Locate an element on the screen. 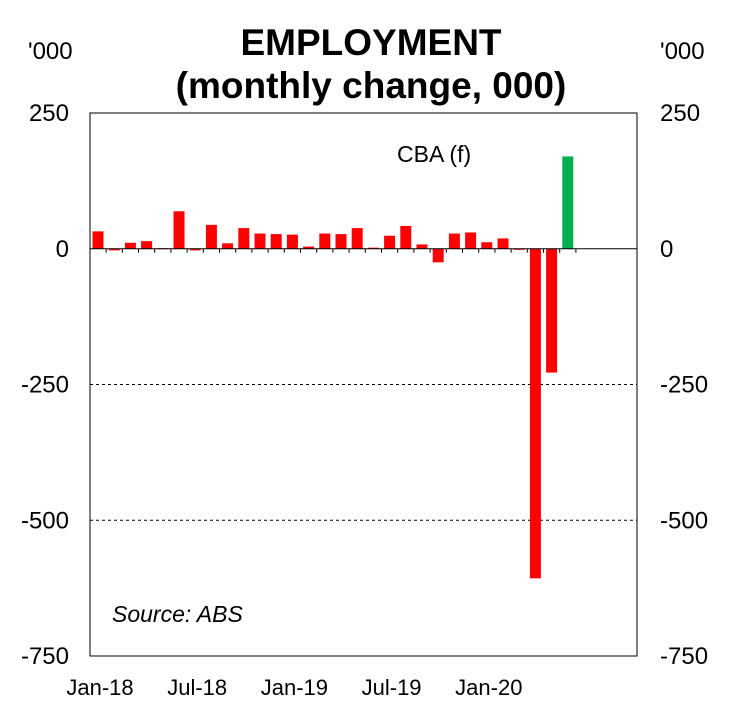 The image size is (742, 728). forecast-annotation: CBA (f) is located at coordinates (434, 154).